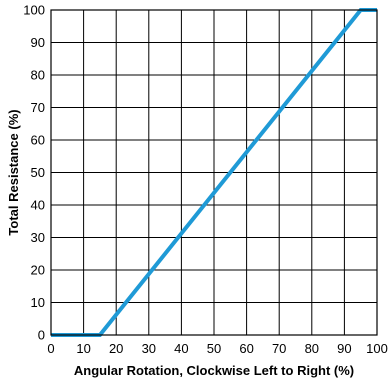 This screenshot has height=385, width=388. What do you see at coordinates (377, 348) in the screenshot?
I see `x-tick-label: 100` at bounding box center [377, 348].